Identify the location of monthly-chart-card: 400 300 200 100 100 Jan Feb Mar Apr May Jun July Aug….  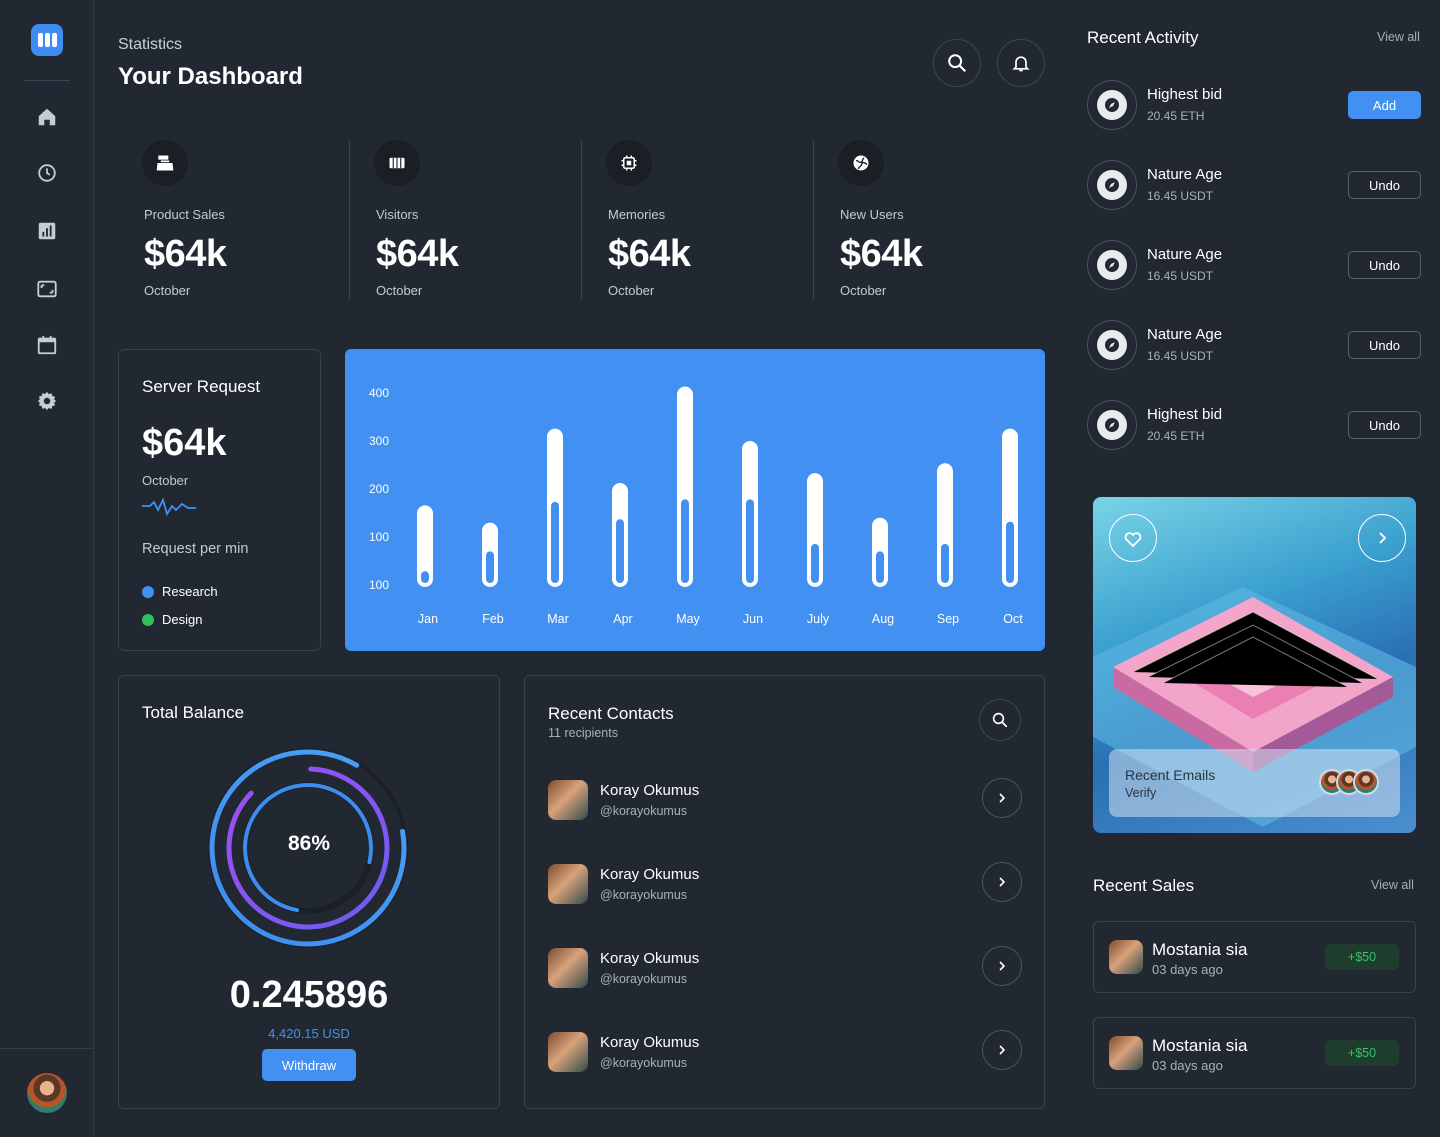
(695, 500).